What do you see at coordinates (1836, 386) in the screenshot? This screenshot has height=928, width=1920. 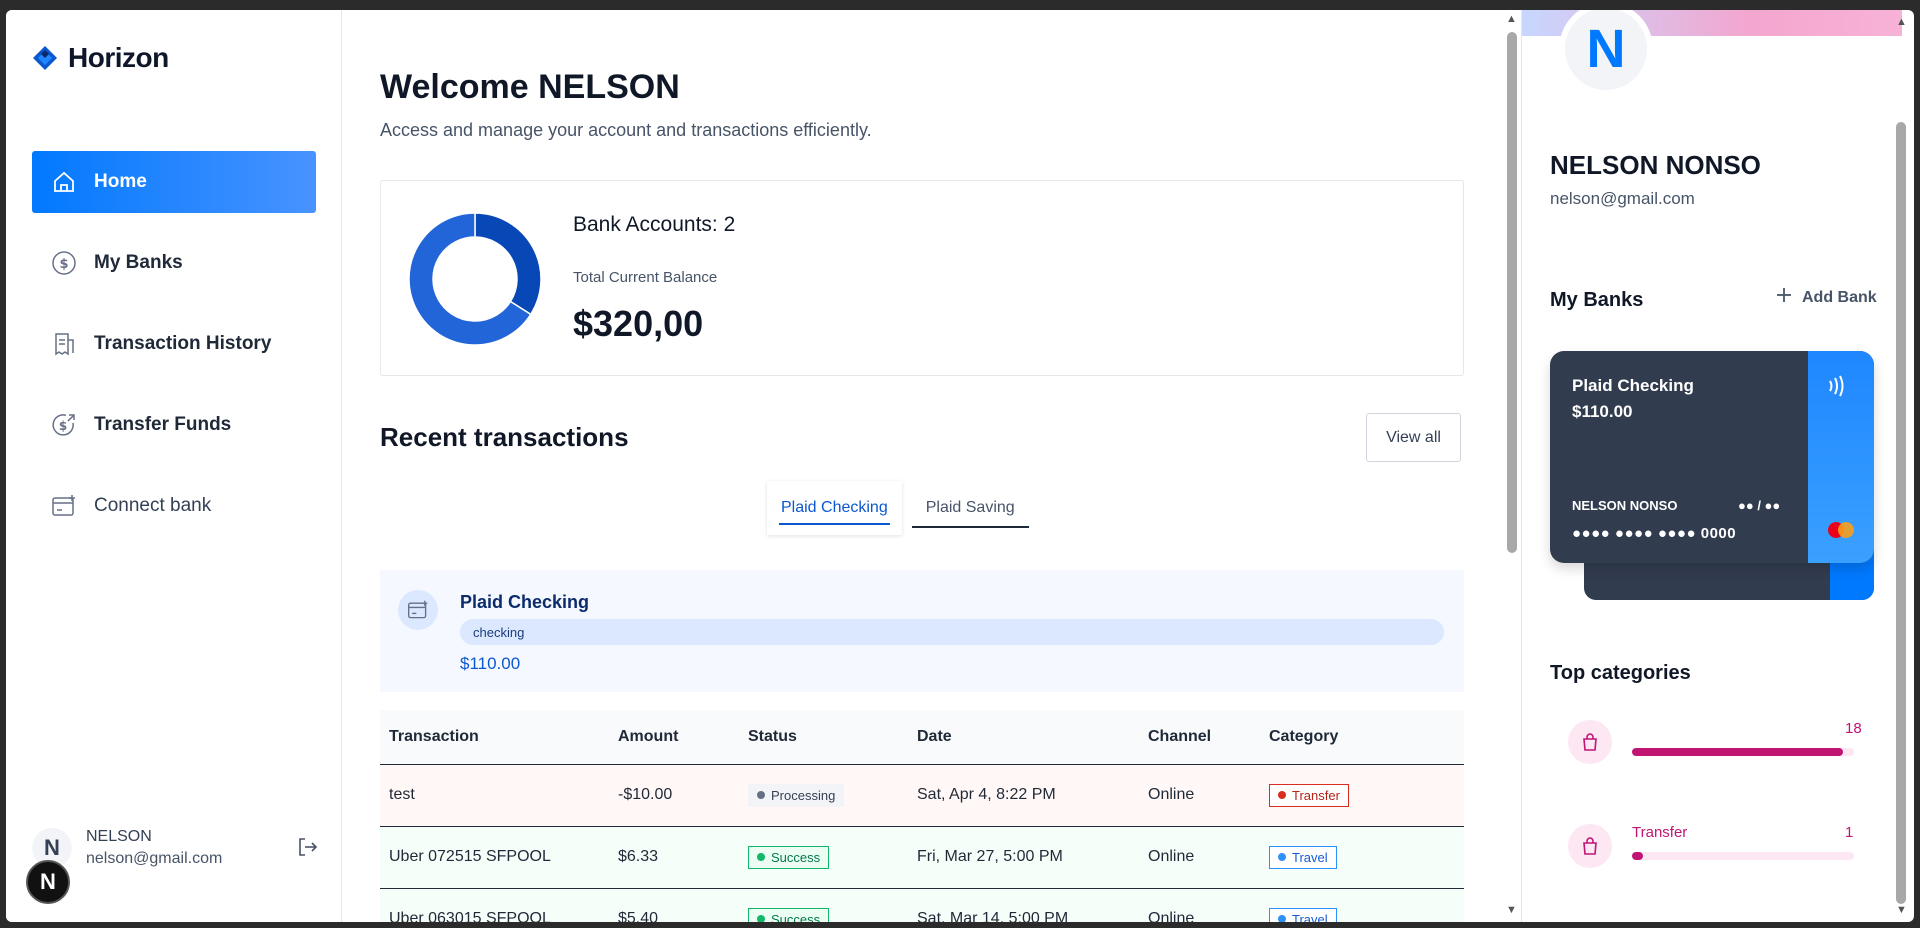 I see `contactless-icon` at bounding box center [1836, 386].